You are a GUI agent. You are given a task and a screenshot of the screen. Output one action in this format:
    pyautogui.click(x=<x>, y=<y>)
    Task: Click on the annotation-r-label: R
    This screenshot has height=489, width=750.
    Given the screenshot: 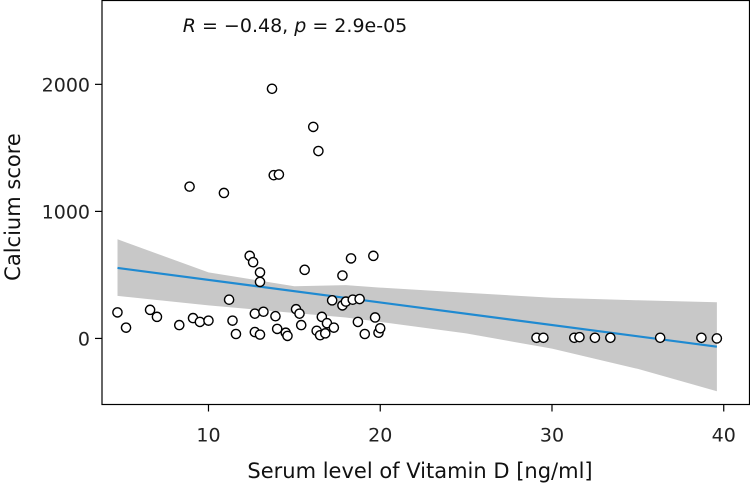 What is the action you would take?
    pyautogui.click(x=189, y=26)
    